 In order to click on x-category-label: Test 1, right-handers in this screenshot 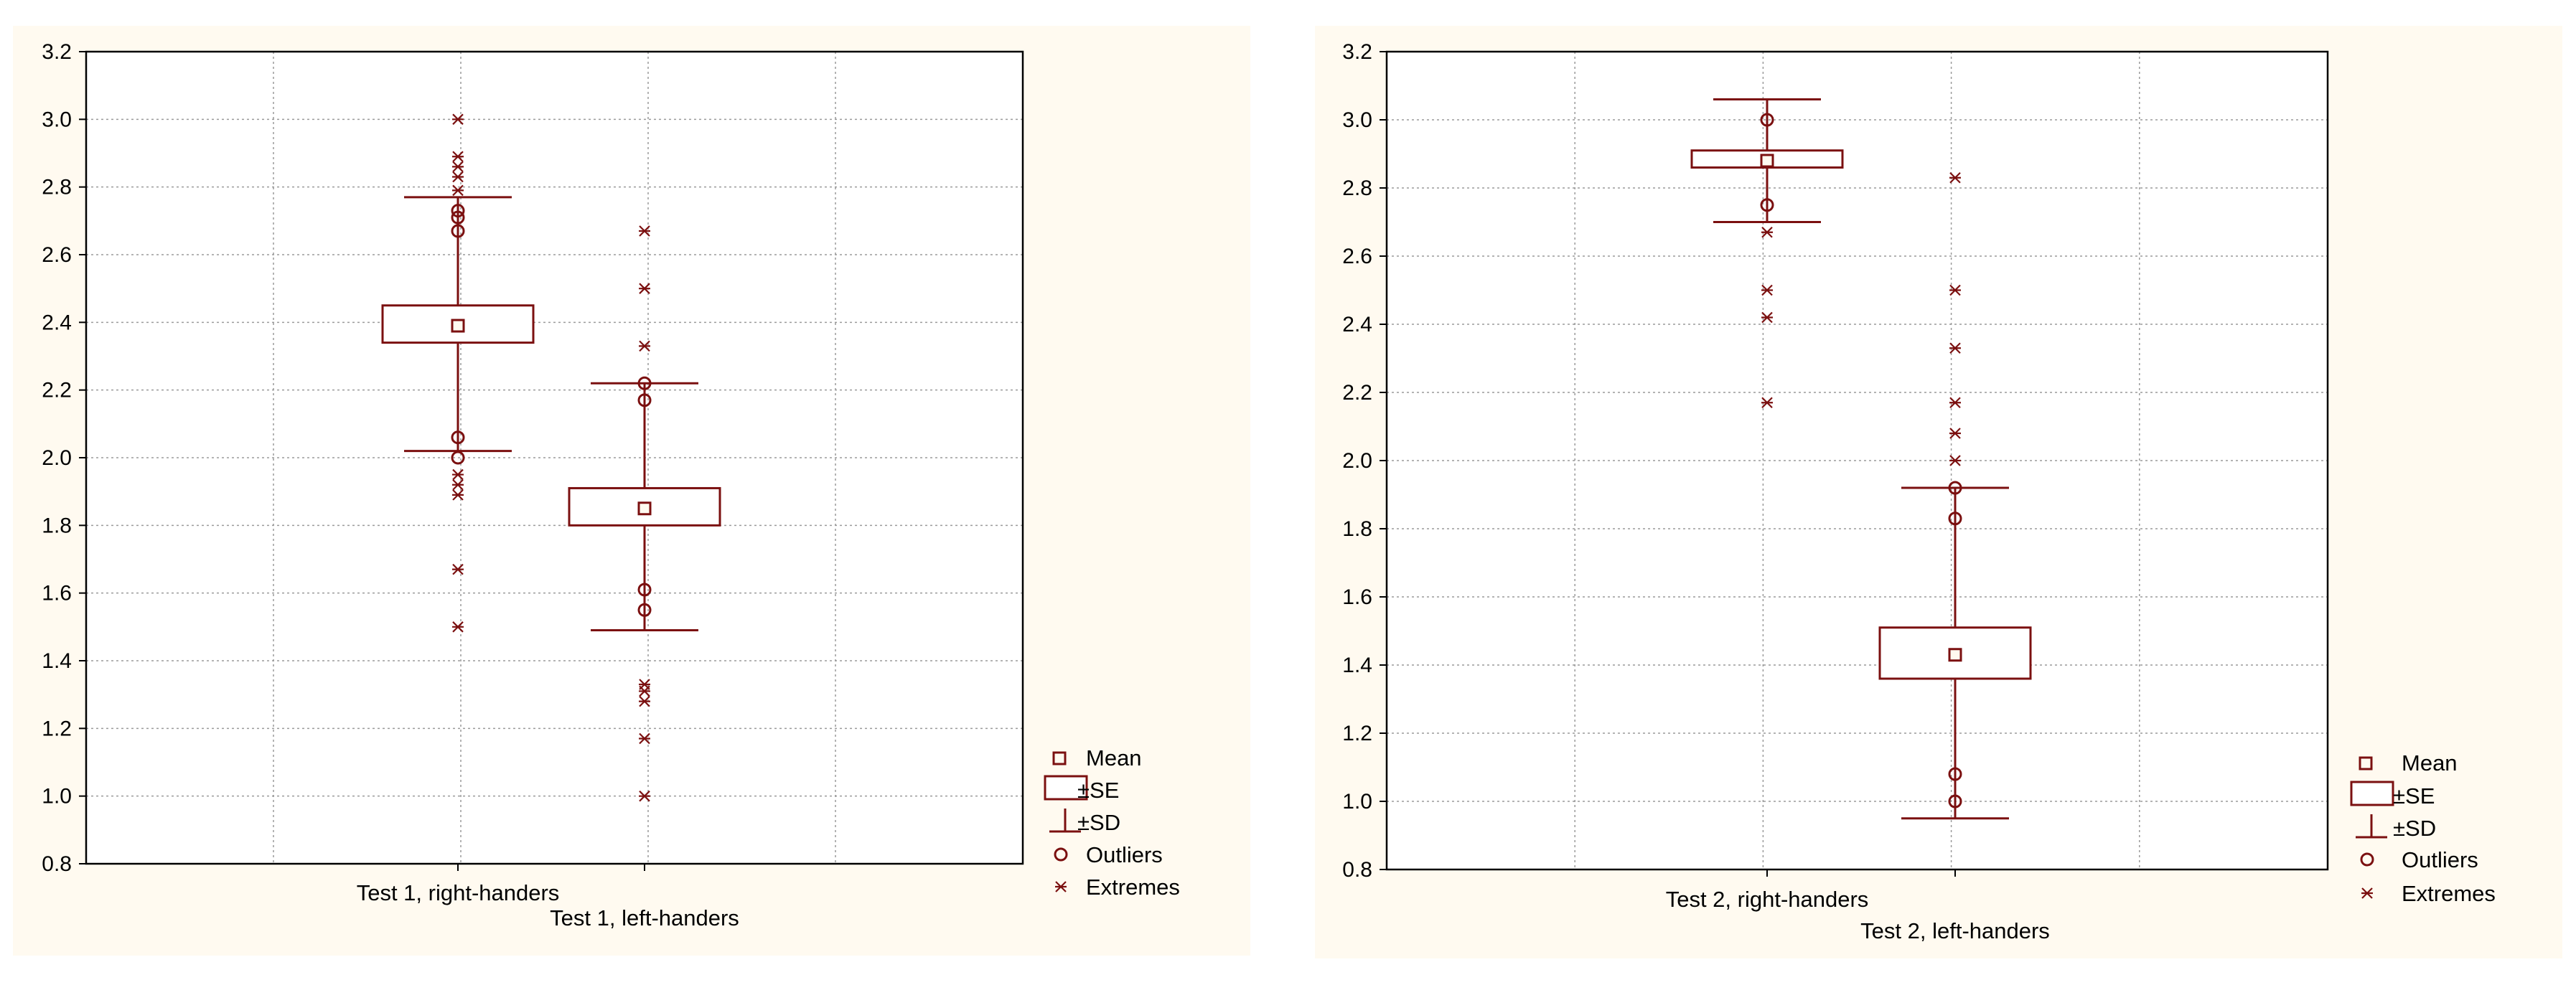, I will do `click(458, 893)`.